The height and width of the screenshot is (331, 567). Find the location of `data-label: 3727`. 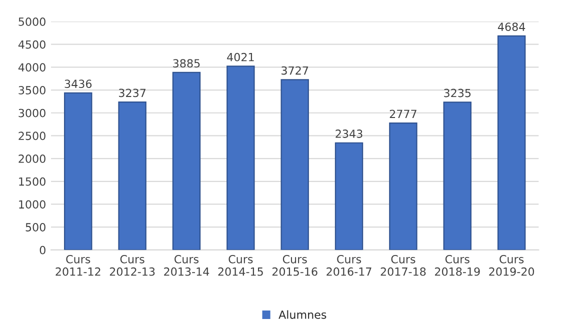

data-label: 3727 is located at coordinates (295, 70).